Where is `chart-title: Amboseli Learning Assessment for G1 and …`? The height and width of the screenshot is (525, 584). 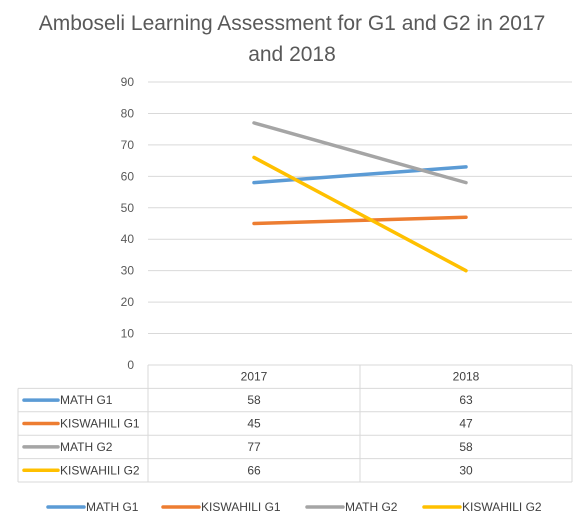 chart-title: Amboseli Learning Assessment for G1 and … is located at coordinates (292, 39).